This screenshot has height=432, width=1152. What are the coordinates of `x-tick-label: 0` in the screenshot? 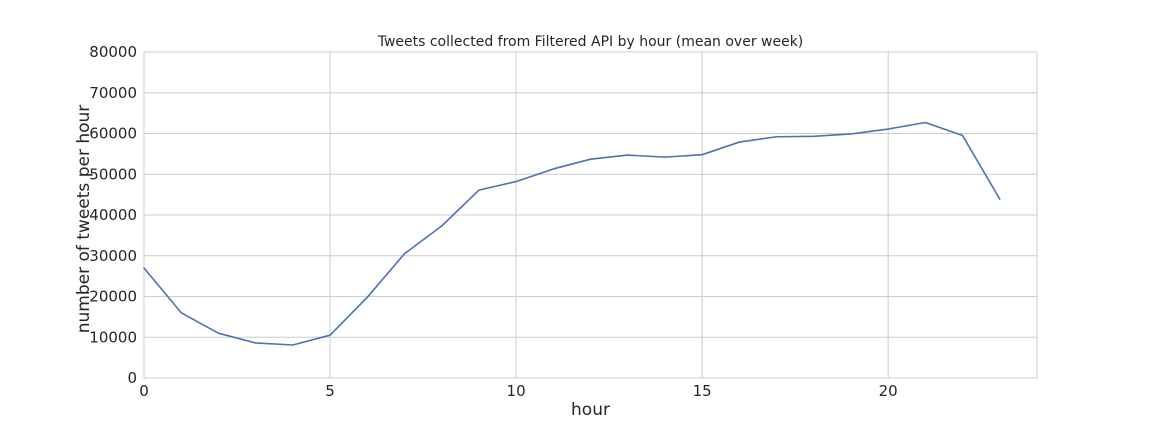 It's located at (144, 391).